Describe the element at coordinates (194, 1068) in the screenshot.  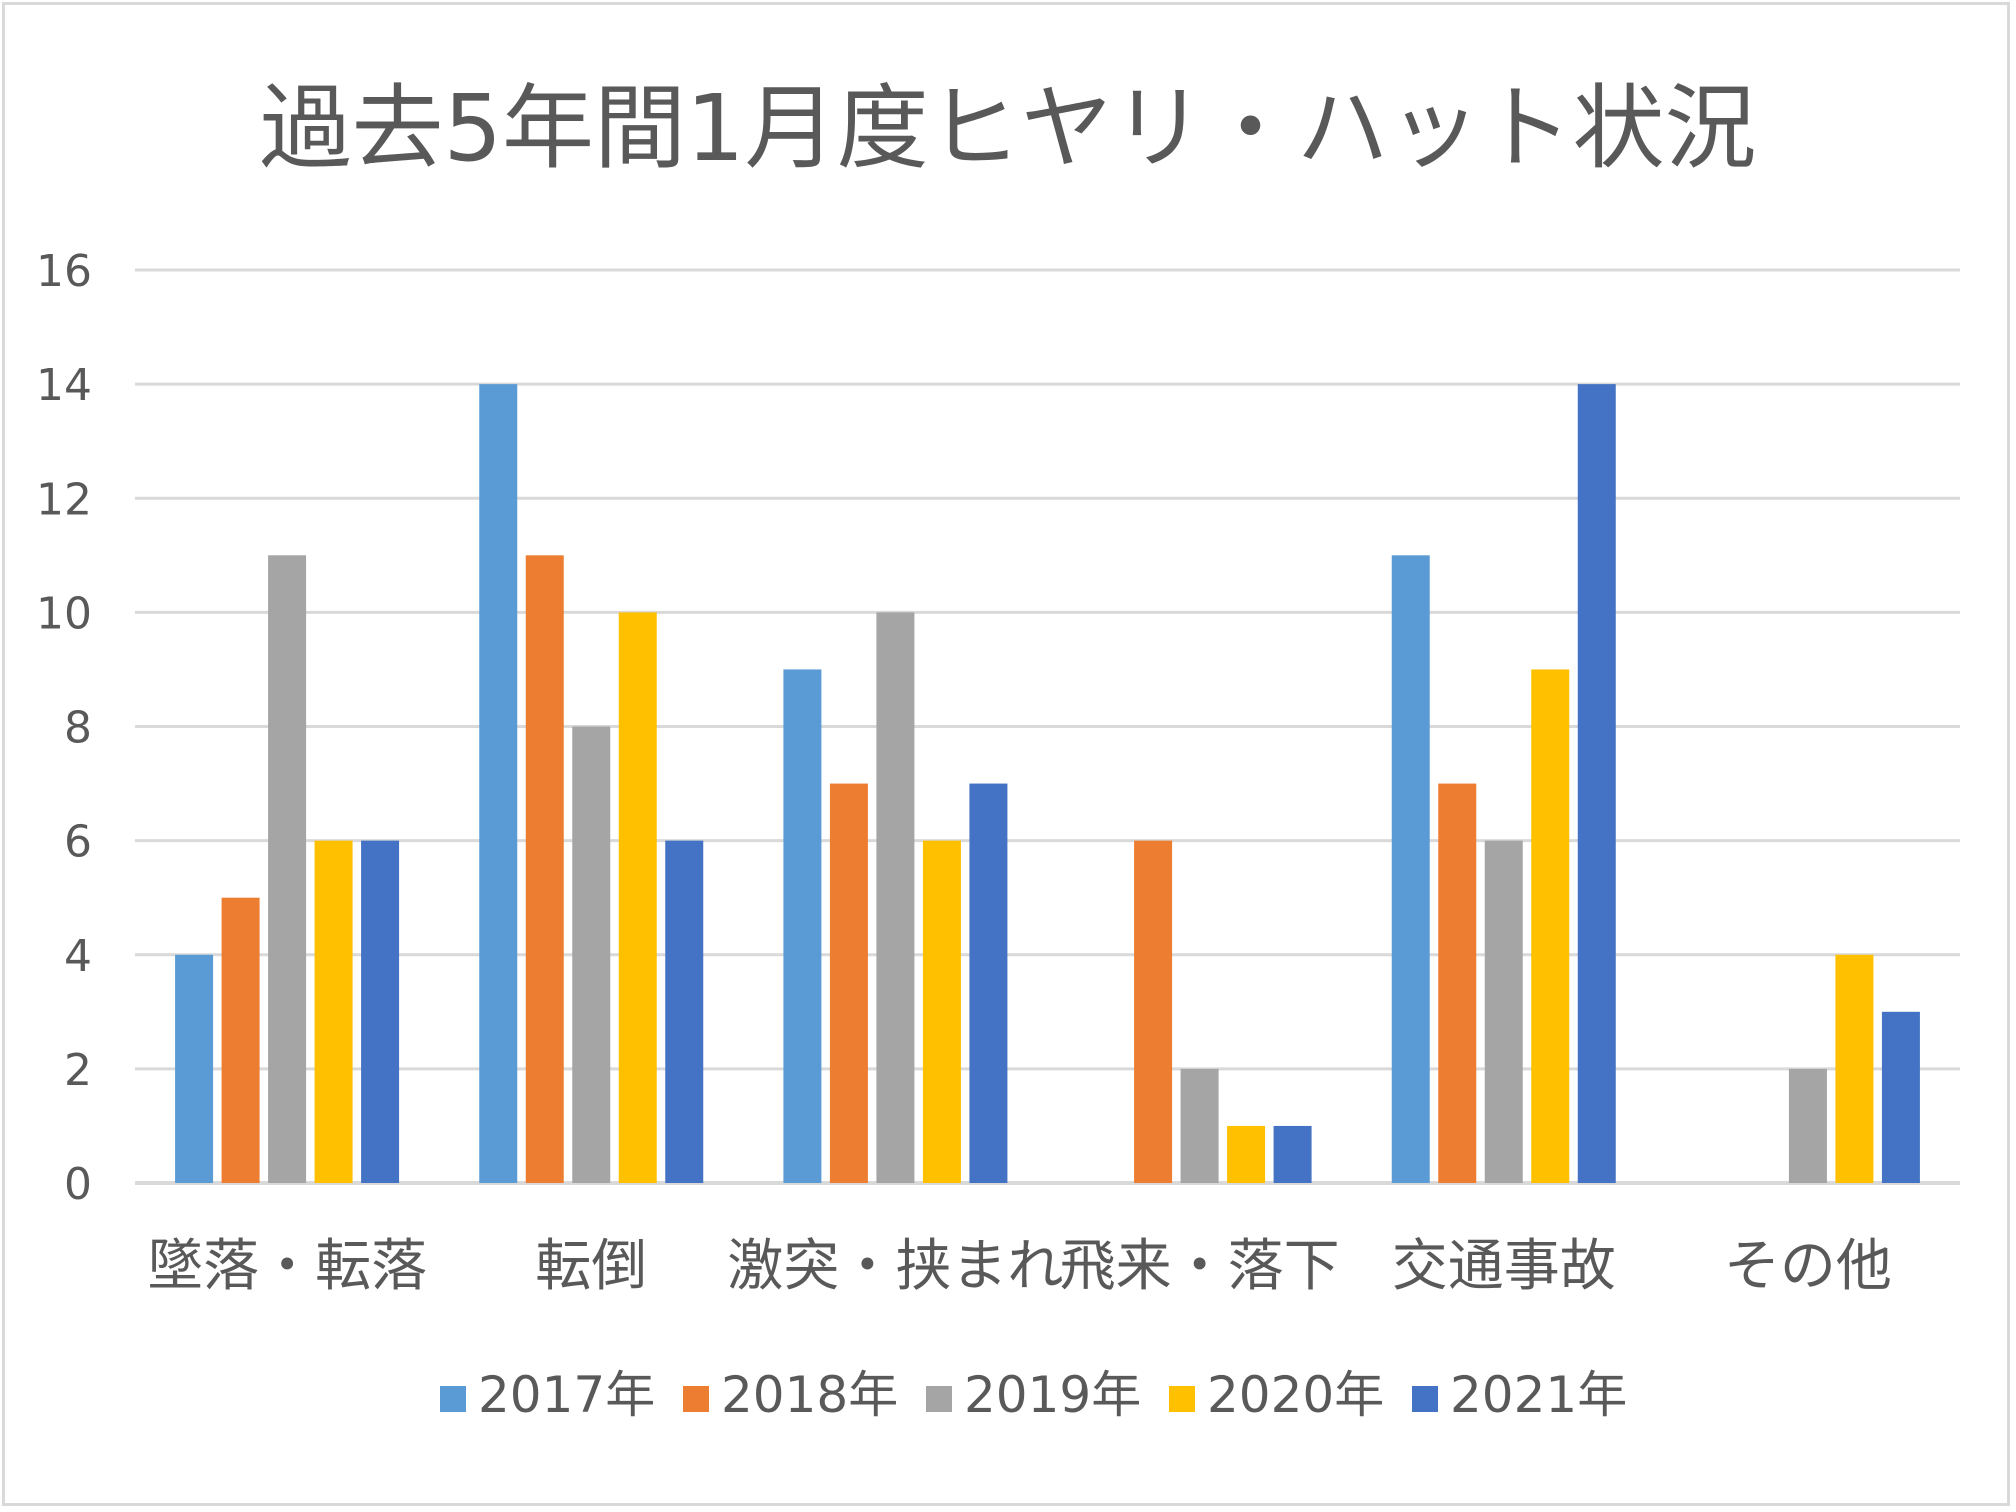
I see `bar-2017年-墜落・転落` at that location.